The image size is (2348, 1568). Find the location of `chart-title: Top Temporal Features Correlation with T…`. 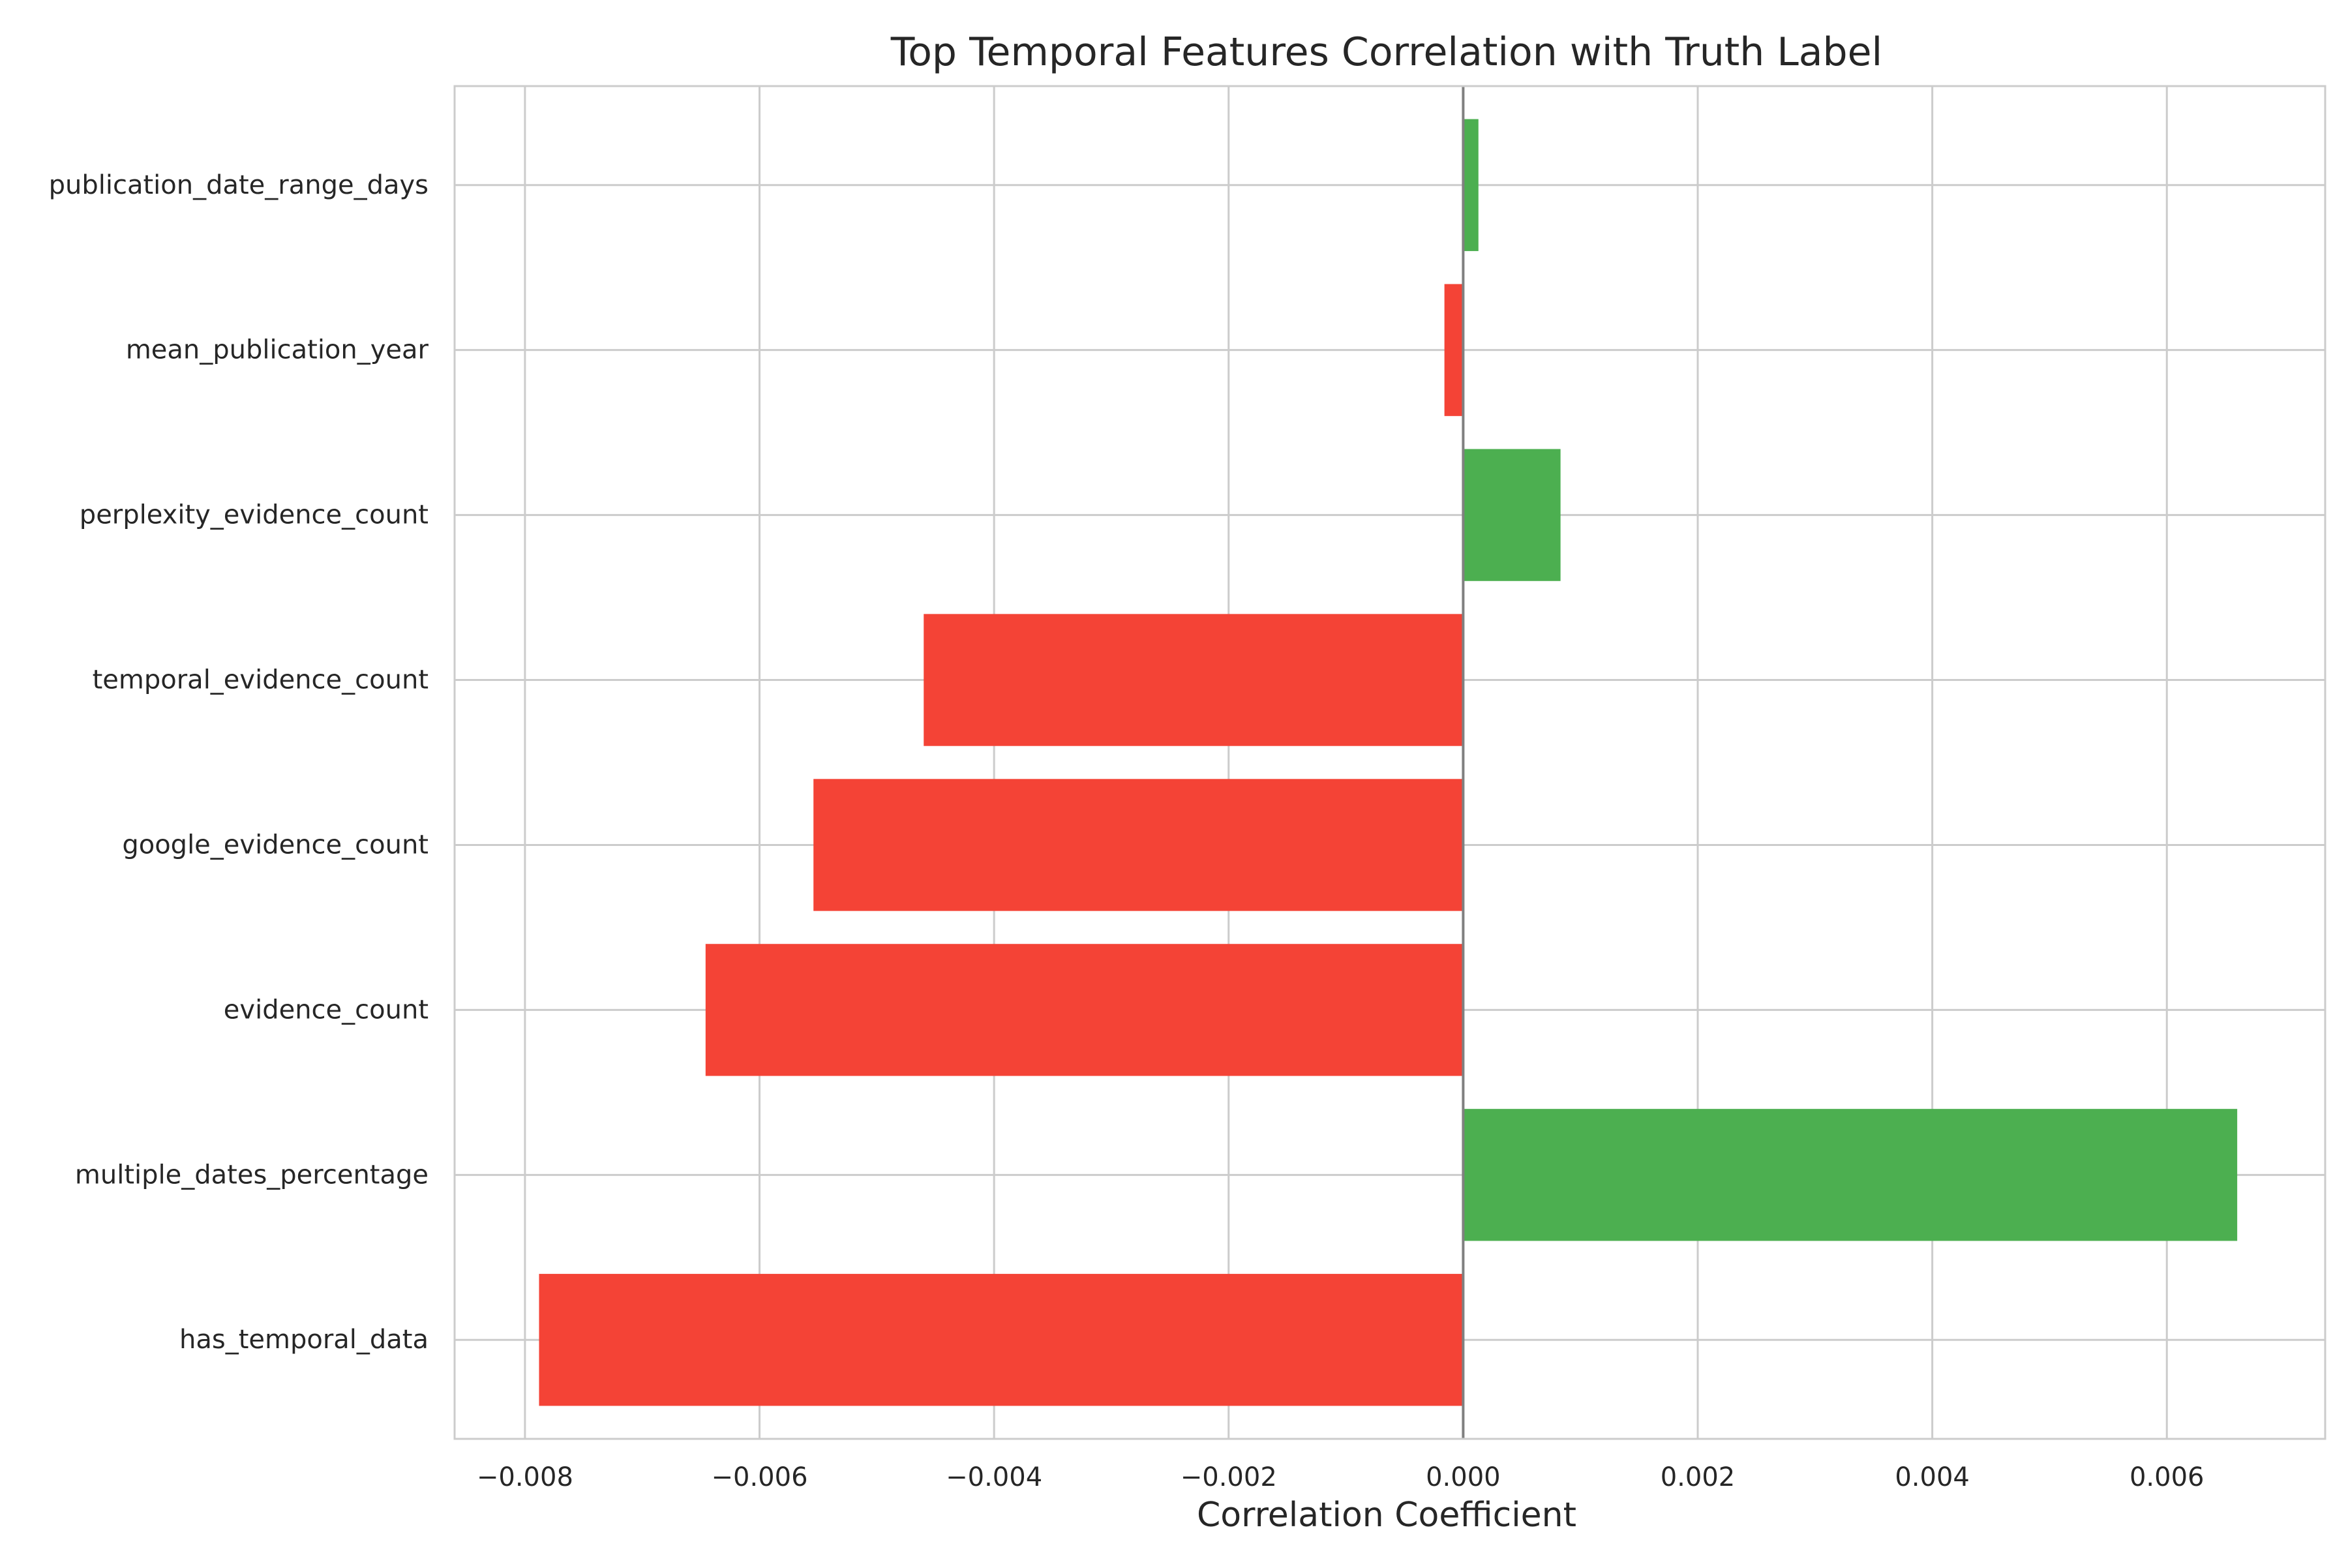

chart-title: Top Temporal Features Correlation with T… is located at coordinates (1386, 52).